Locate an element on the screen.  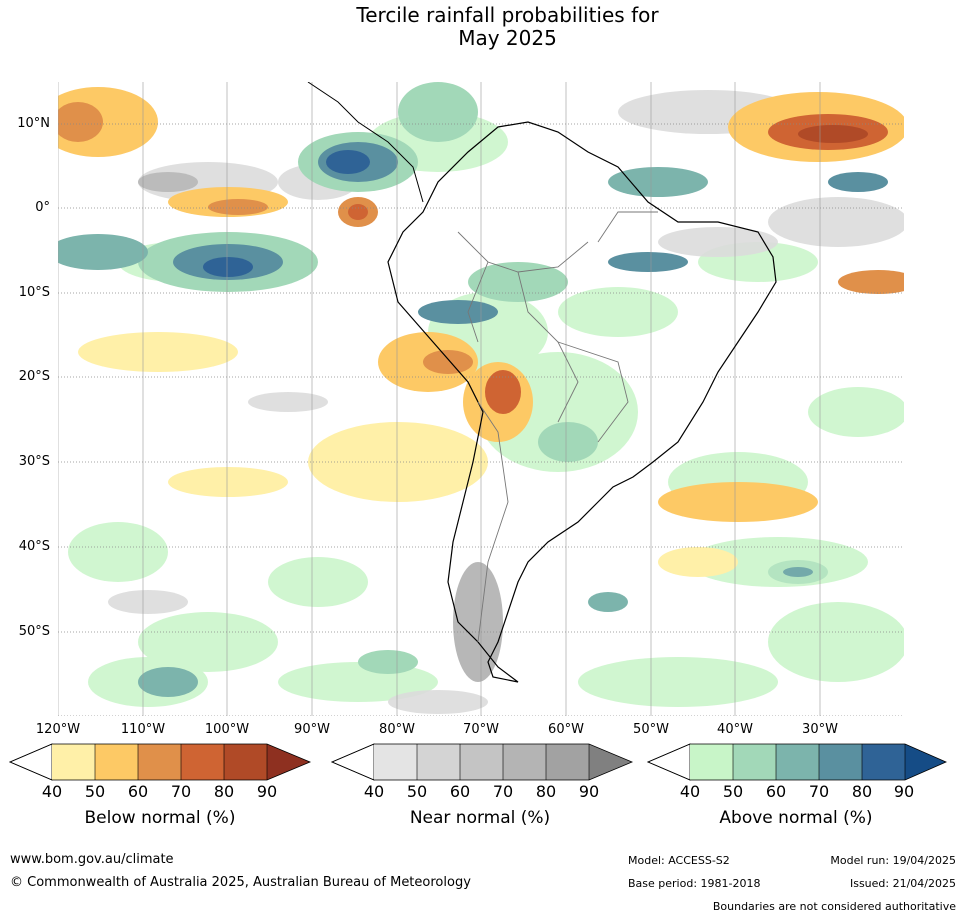
below-normal-title: Below normal (%) is located at coordinates (160, 818).